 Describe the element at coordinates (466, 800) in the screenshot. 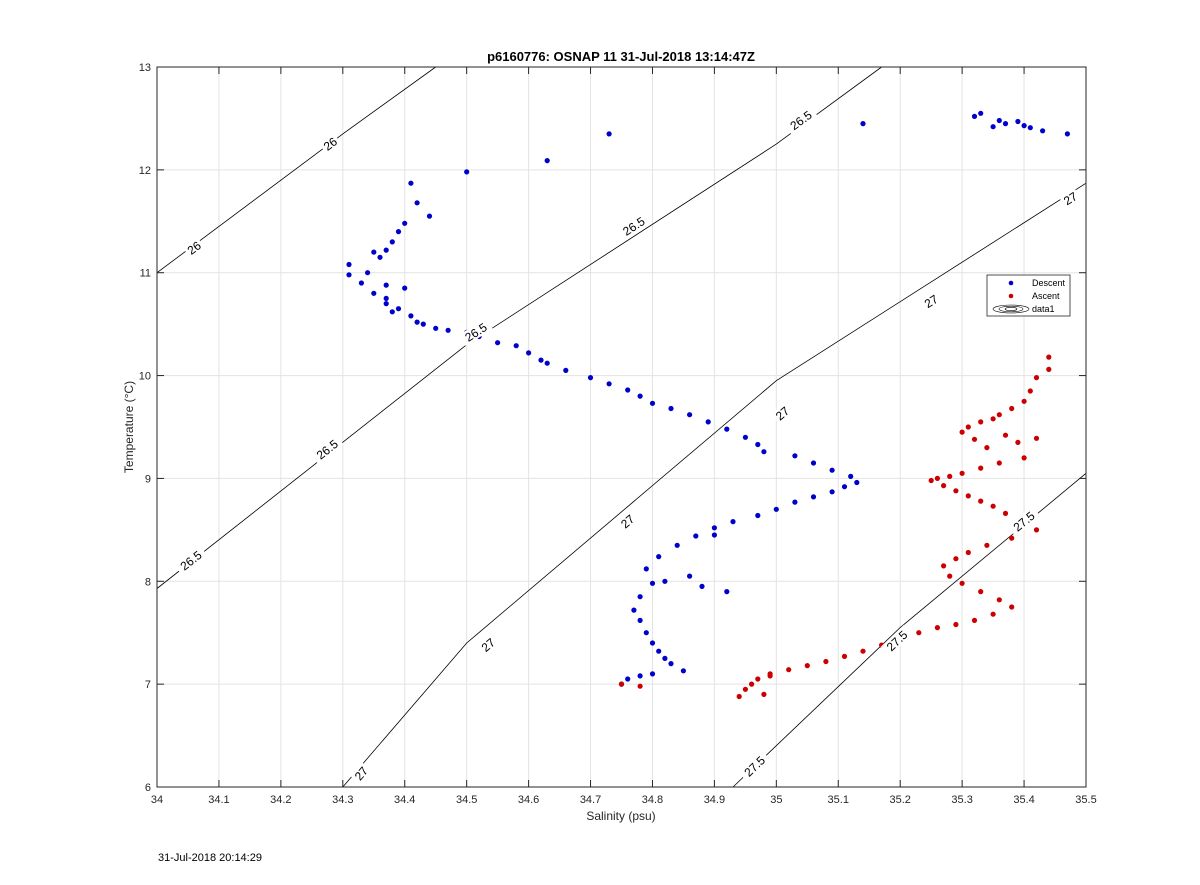

I see `x-tick-label: 34.5` at that location.